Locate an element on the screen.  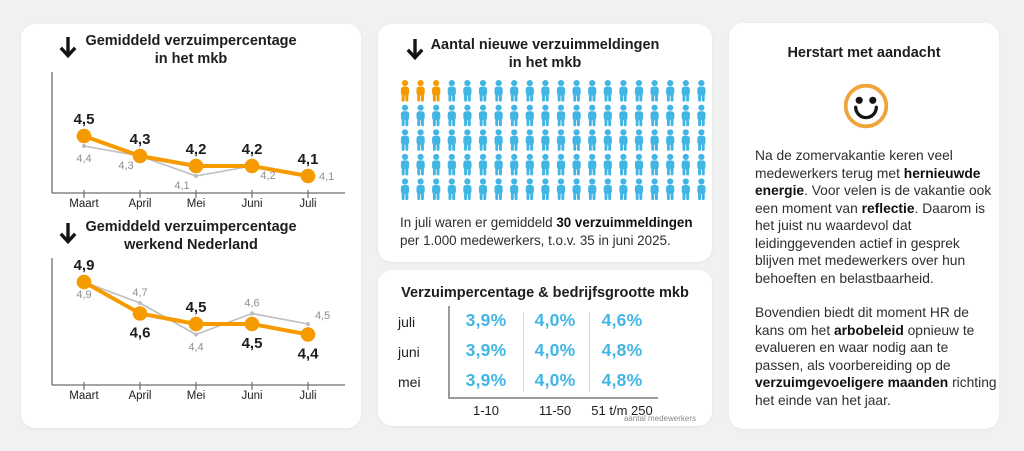
table-separator is located at coordinates (523, 352).